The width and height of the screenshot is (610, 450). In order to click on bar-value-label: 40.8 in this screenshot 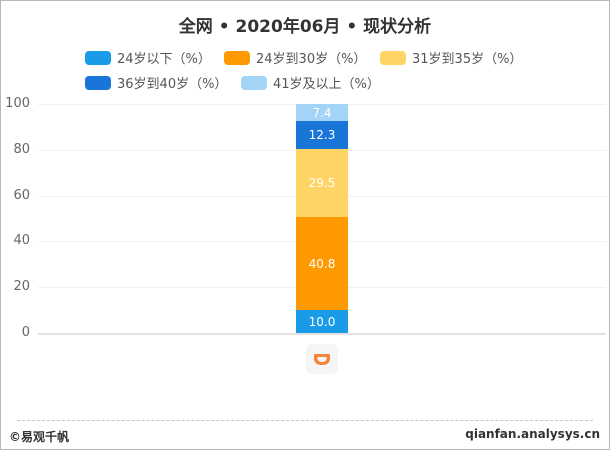, I will do `click(322, 263)`.